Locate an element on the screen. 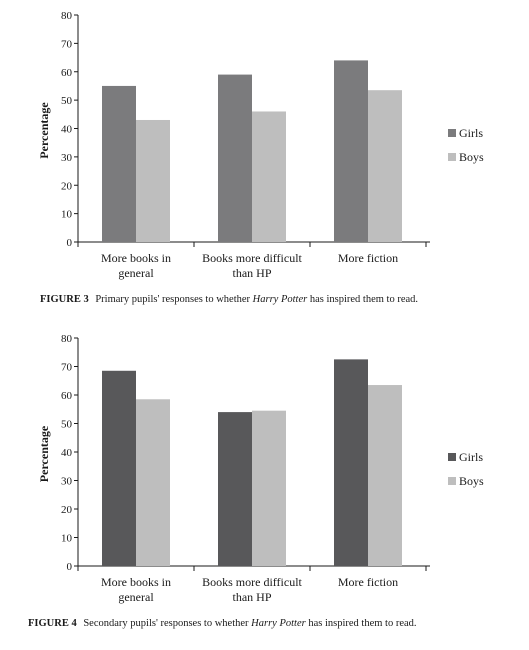  figure-4-legend-label-girls: Girls is located at coordinates (471, 457).